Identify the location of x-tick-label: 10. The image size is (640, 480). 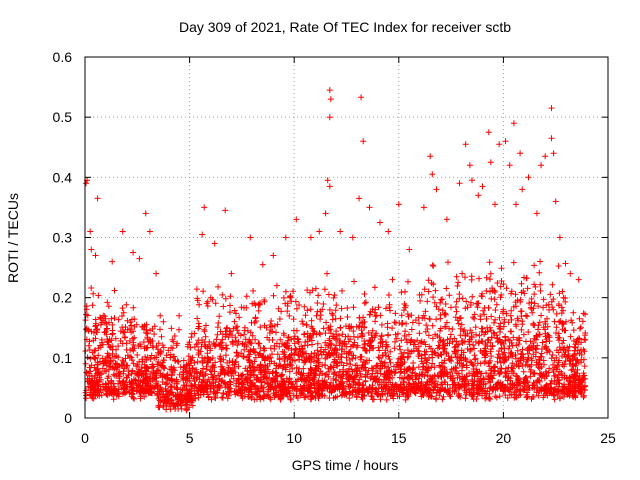
(294, 438).